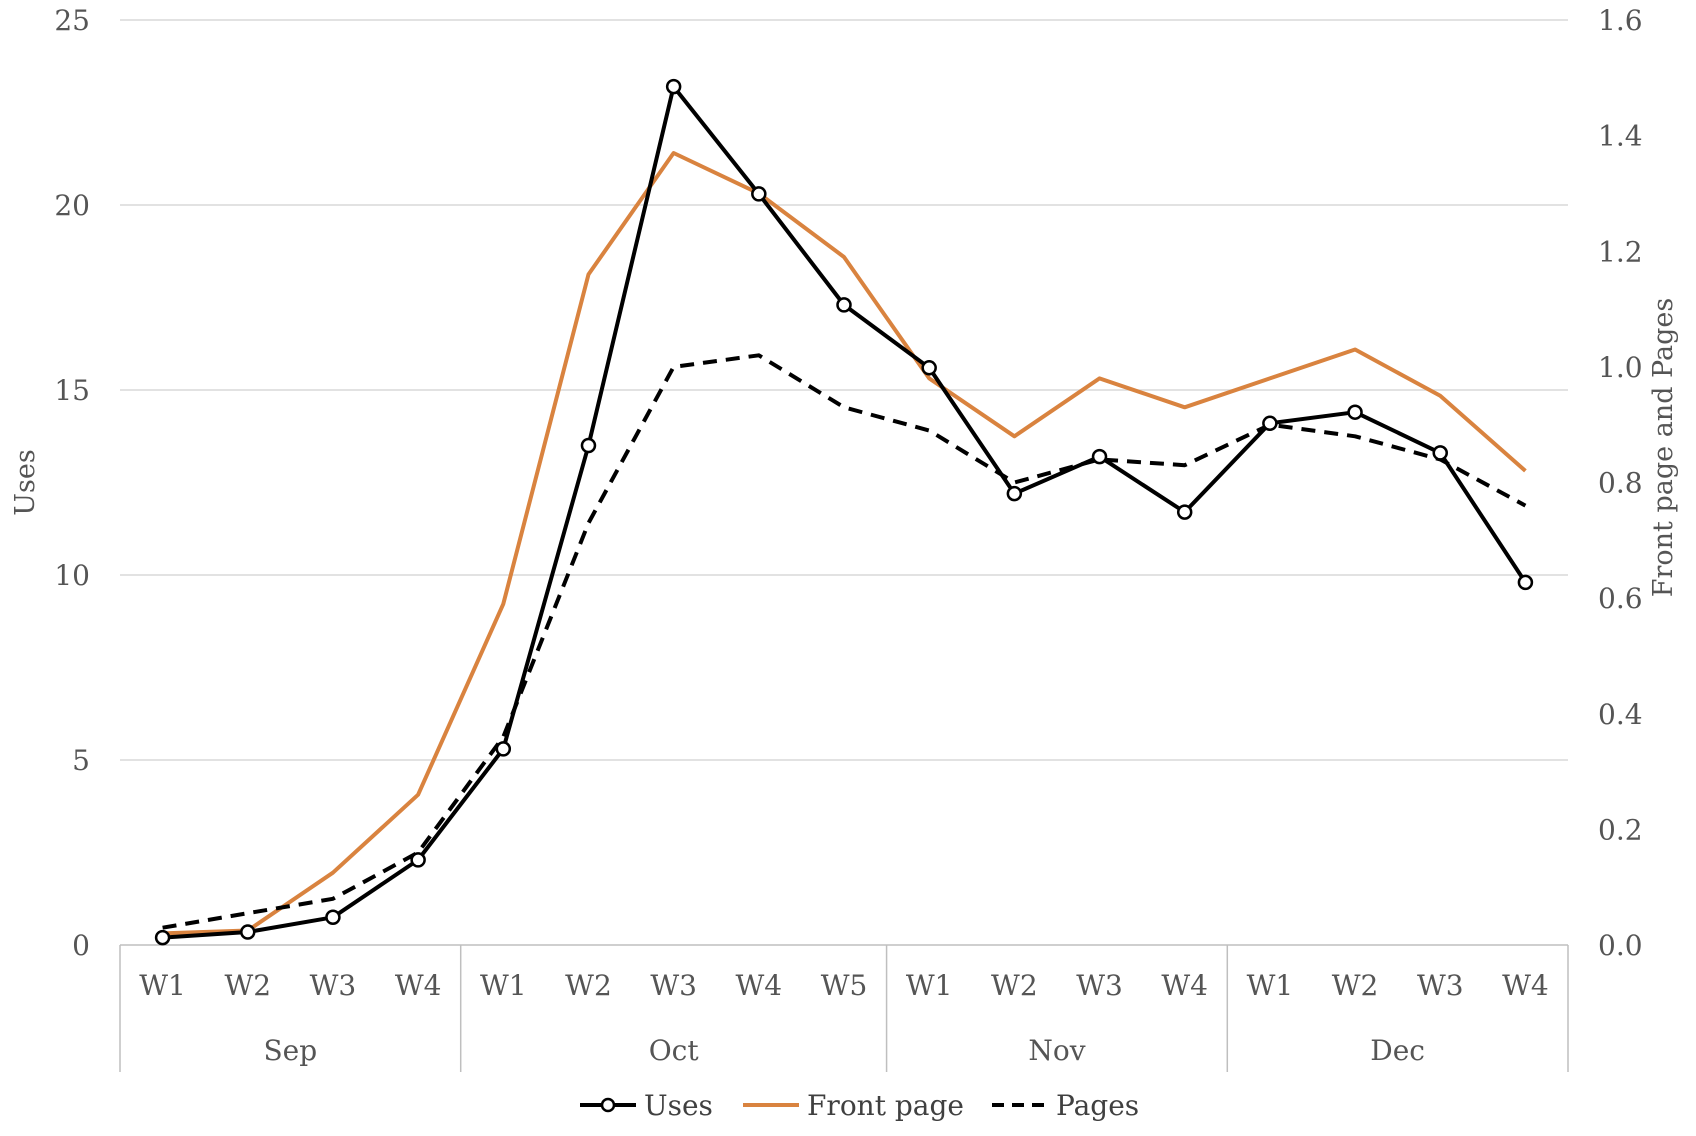 The width and height of the screenshot is (1696, 1136). Describe the element at coordinates (81, 760) in the screenshot. I see `y-tick-label: 5` at that location.